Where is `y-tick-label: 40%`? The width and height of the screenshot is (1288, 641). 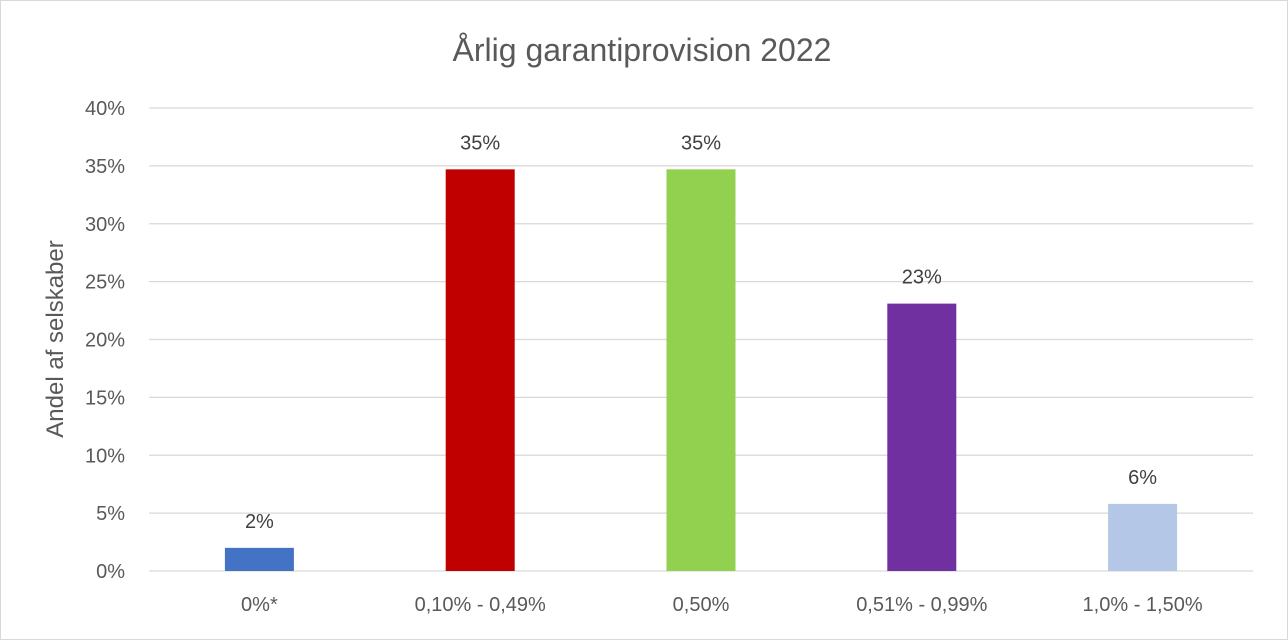 y-tick-label: 40% is located at coordinates (105, 109).